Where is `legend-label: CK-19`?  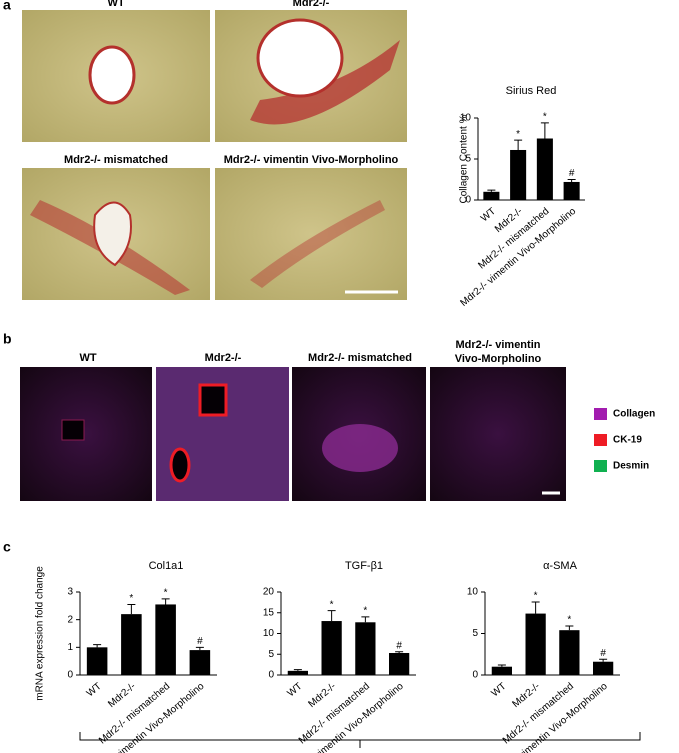
legend-label: CK-19 is located at coordinates (627, 440).